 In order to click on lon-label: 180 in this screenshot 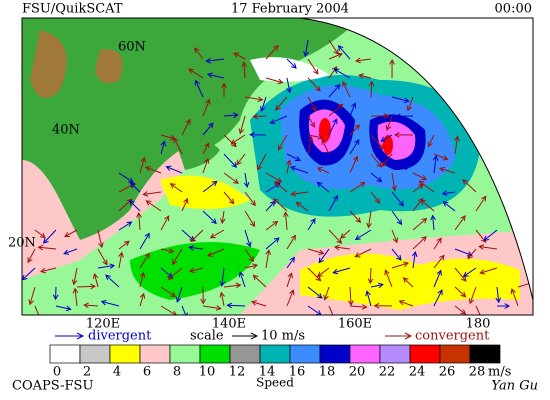, I will do `click(478, 324)`.